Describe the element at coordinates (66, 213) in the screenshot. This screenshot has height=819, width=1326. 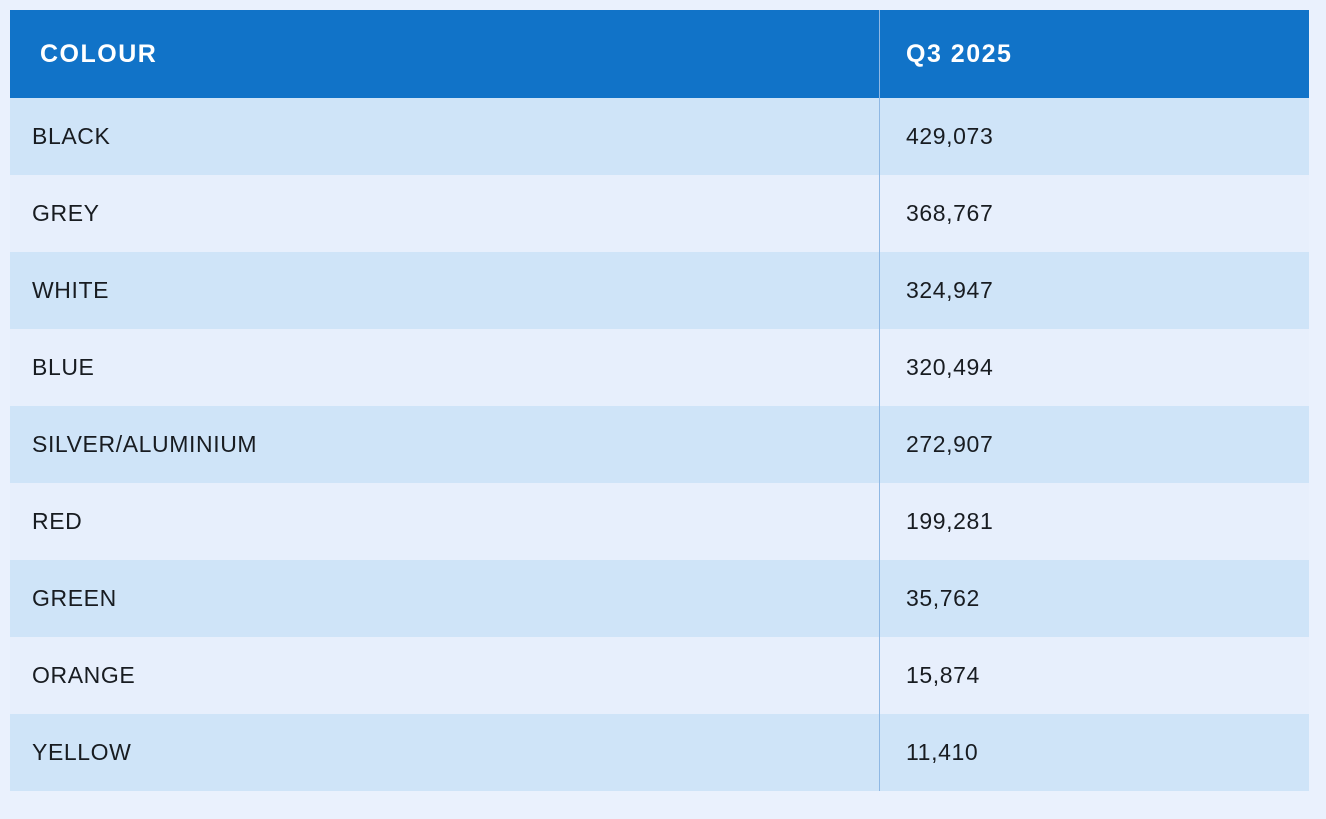
I see `colour-cell: GREY` at that location.